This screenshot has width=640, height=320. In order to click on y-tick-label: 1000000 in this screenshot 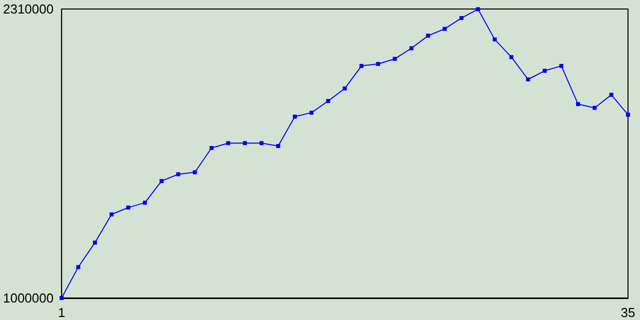, I will do `click(28, 298)`.